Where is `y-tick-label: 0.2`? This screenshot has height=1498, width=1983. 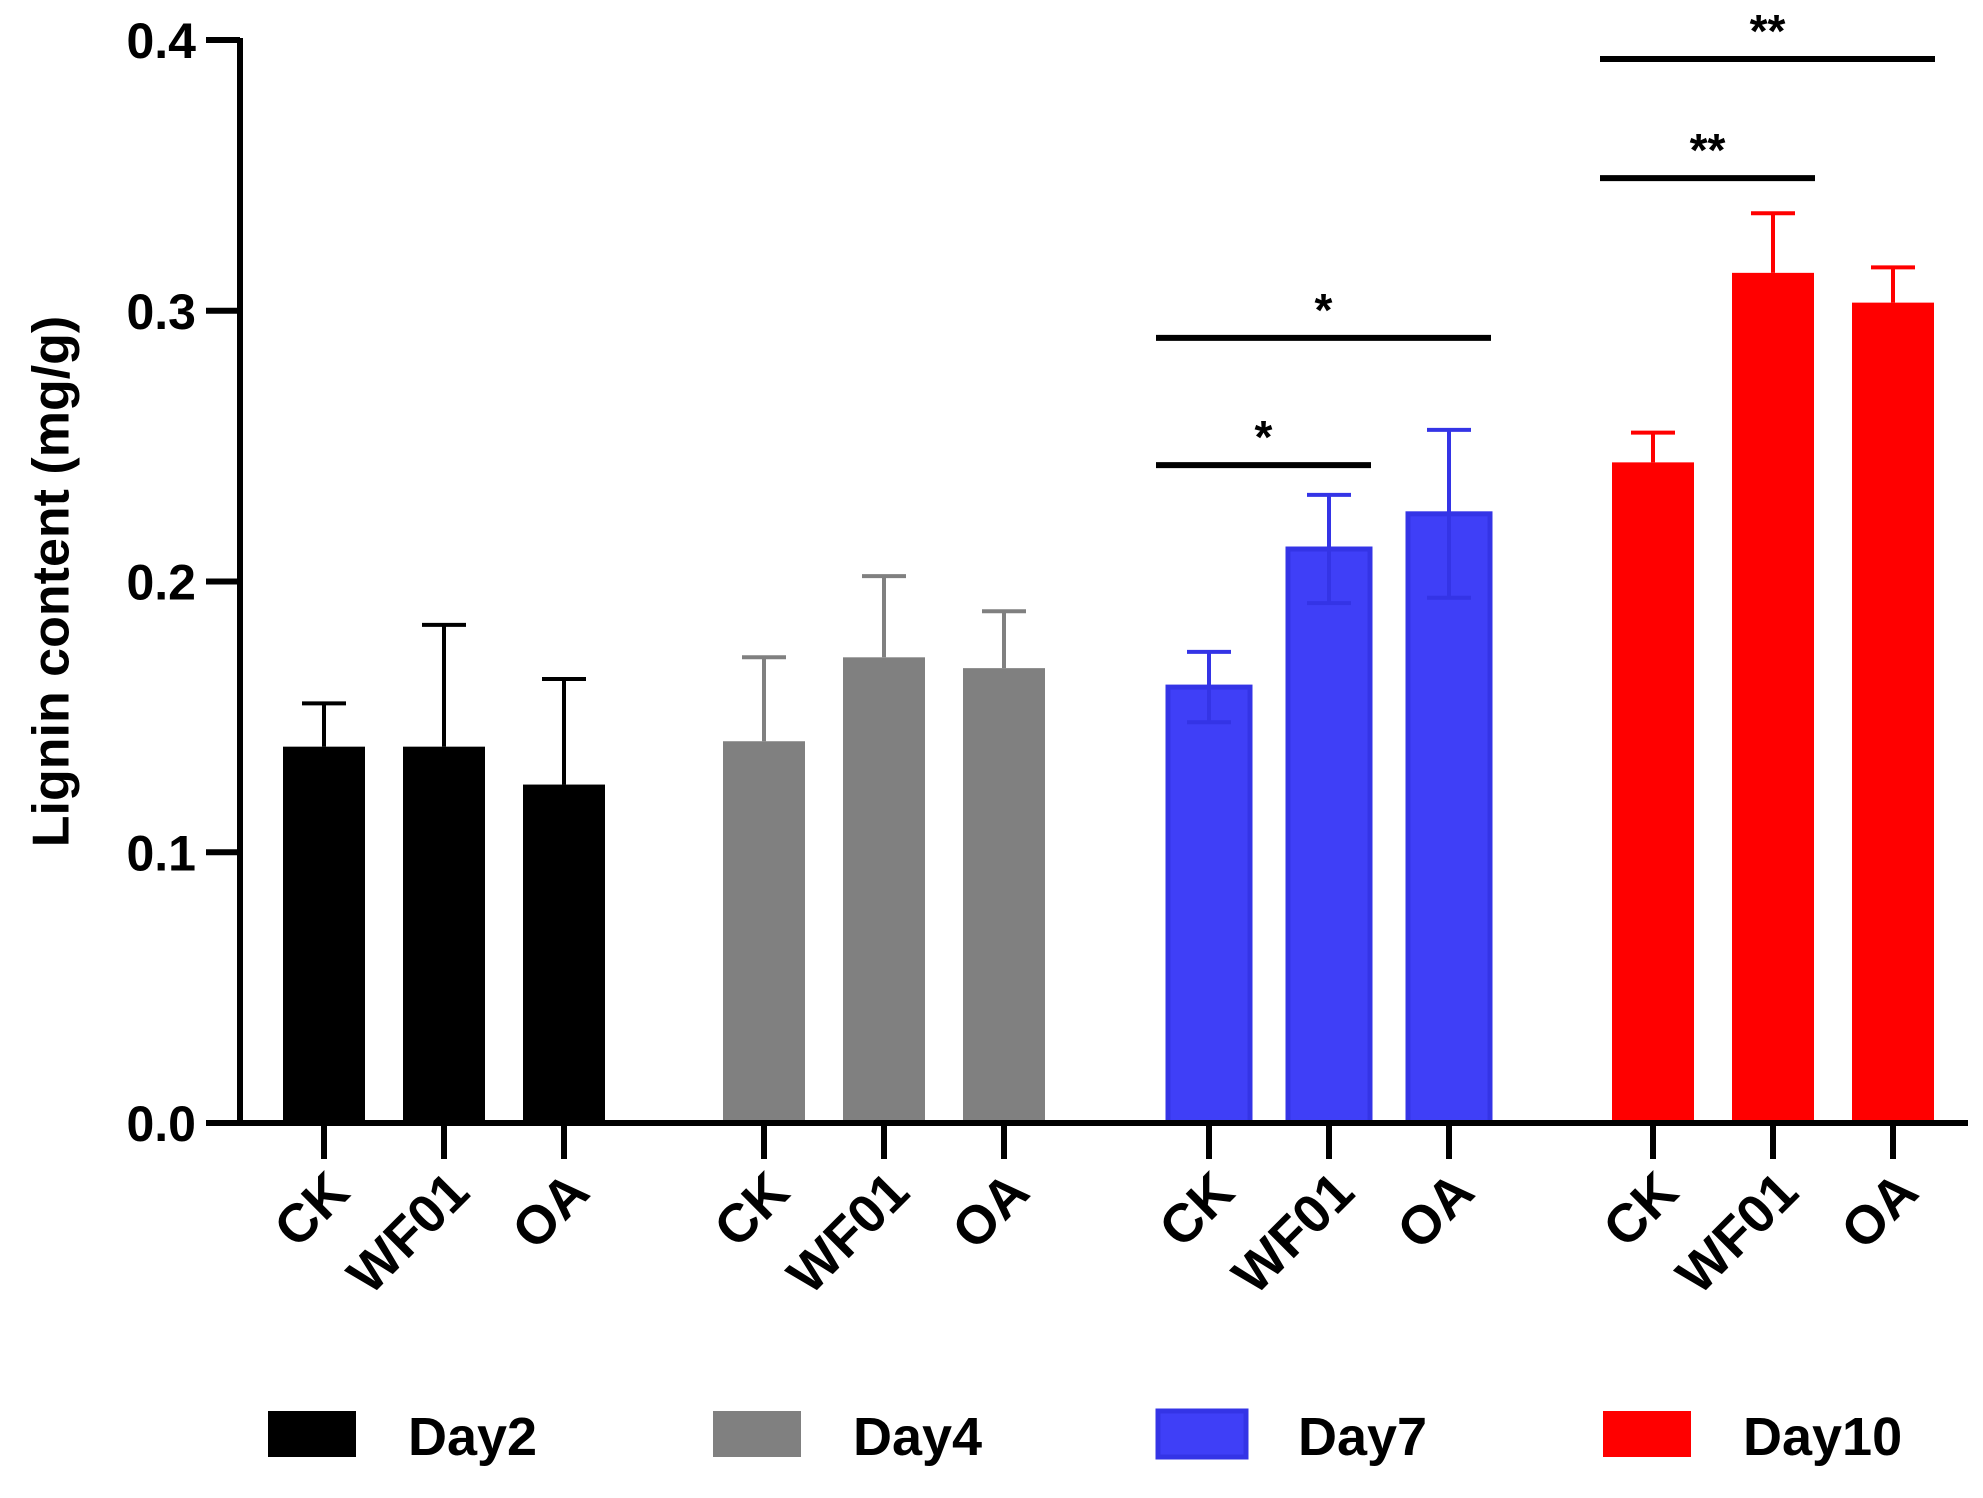
y-tick-label: 0.2 is located at coordinates (161, 583).